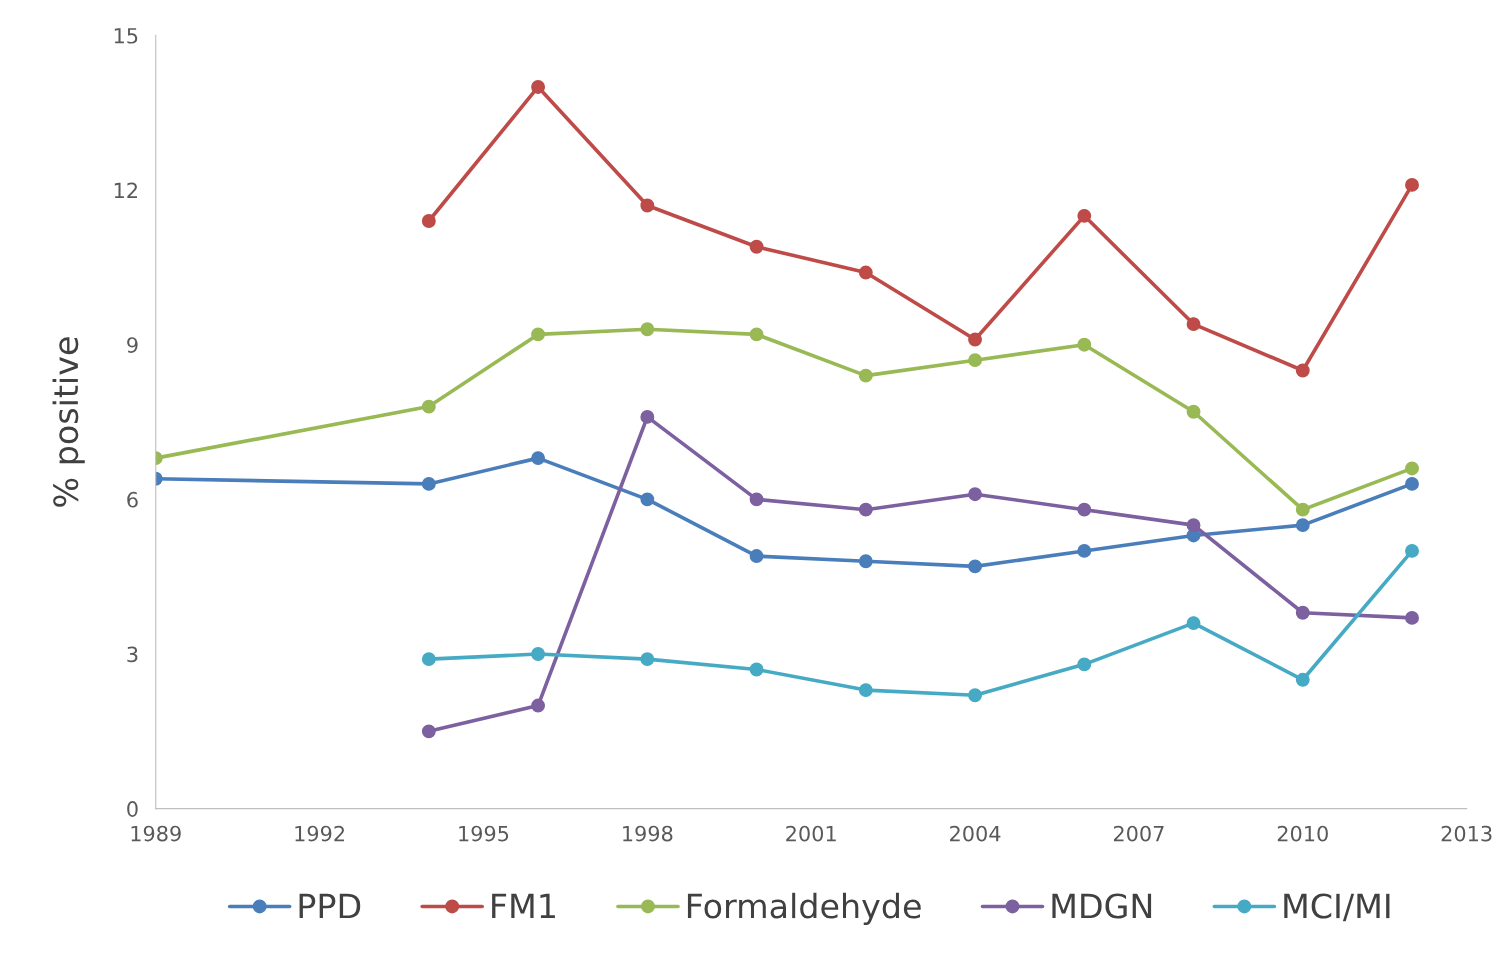 This screenshot has width=1512, height=957. Describe the element at coordinates (484, 833) in the screenshot. I see `x-tick-label: 1995` at that location.